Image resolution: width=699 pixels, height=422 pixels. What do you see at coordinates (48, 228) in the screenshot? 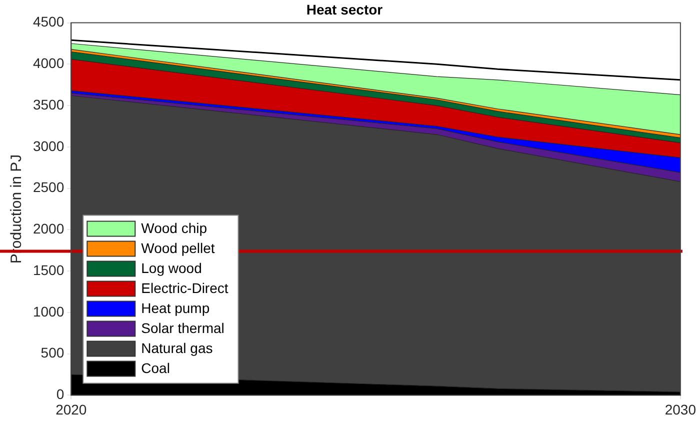
I see `y-tick-label: 2000` at bounding box center [48, 228].